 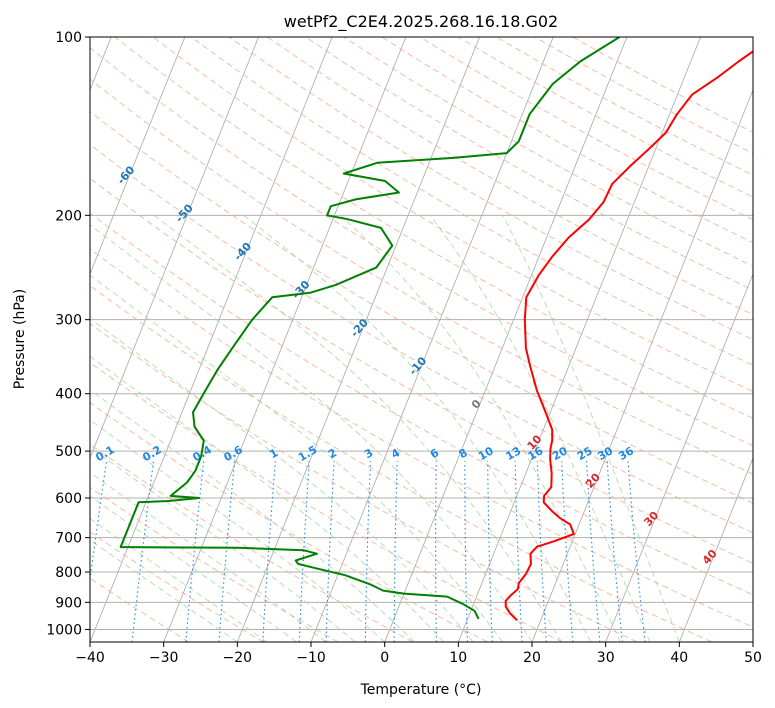 What do you see at coordinates (64, 630) in the screenshot?
I see `y-tick-label: 1000` at bounding box center [64, 630].